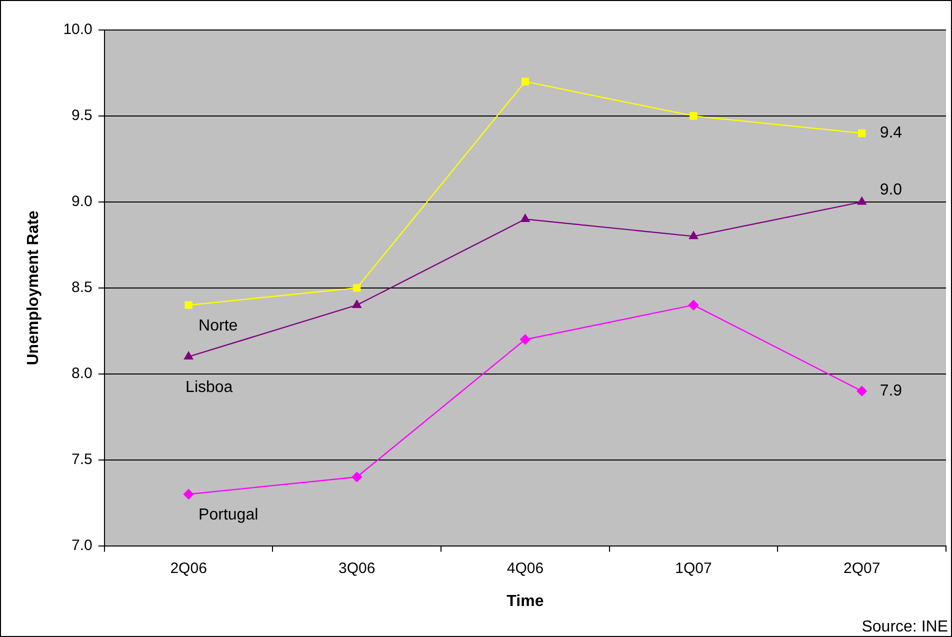 This screenshot has width=952, height=637. What do you see at coordinates (693, 568) in the screenshot?
I see `x-tick-label: 1Q07` at bounding box center [693, 568].